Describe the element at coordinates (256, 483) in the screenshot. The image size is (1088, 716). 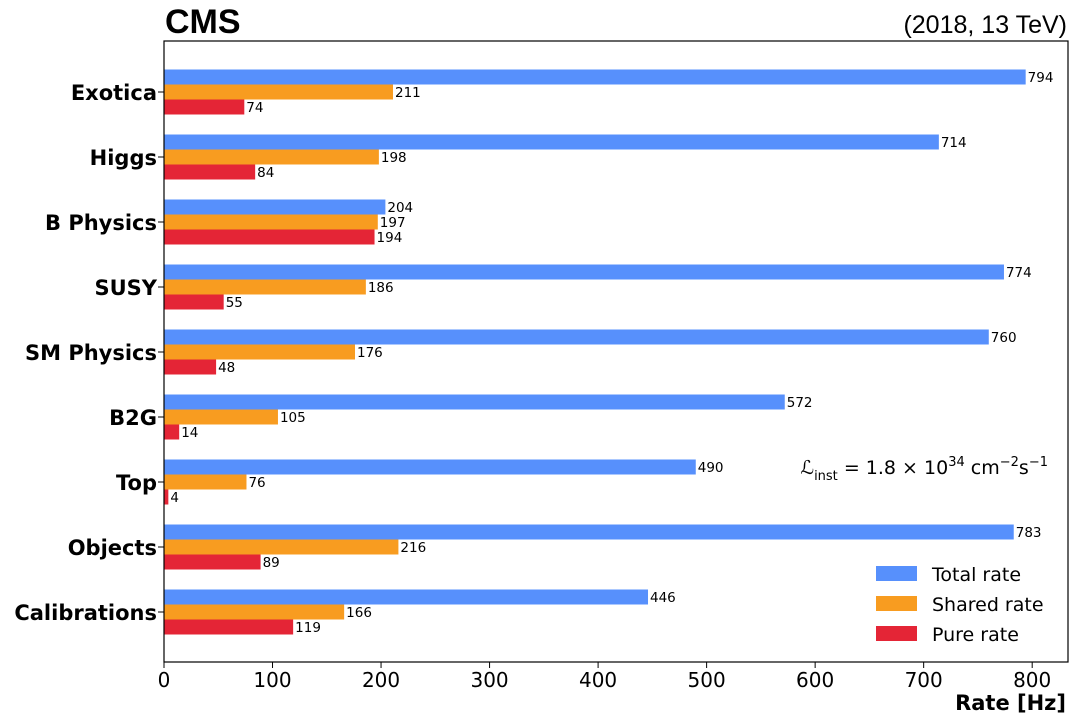
I see `value-label-shared-rate-top: 76` at that location.